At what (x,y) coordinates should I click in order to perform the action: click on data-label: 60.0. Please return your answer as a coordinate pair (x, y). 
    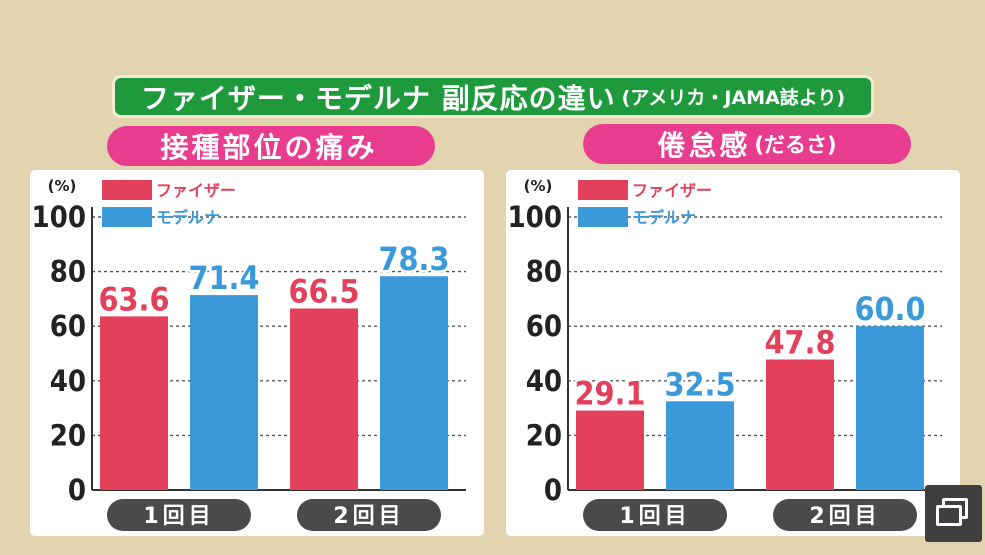
    Looking at the image, I should click on (889, 309).